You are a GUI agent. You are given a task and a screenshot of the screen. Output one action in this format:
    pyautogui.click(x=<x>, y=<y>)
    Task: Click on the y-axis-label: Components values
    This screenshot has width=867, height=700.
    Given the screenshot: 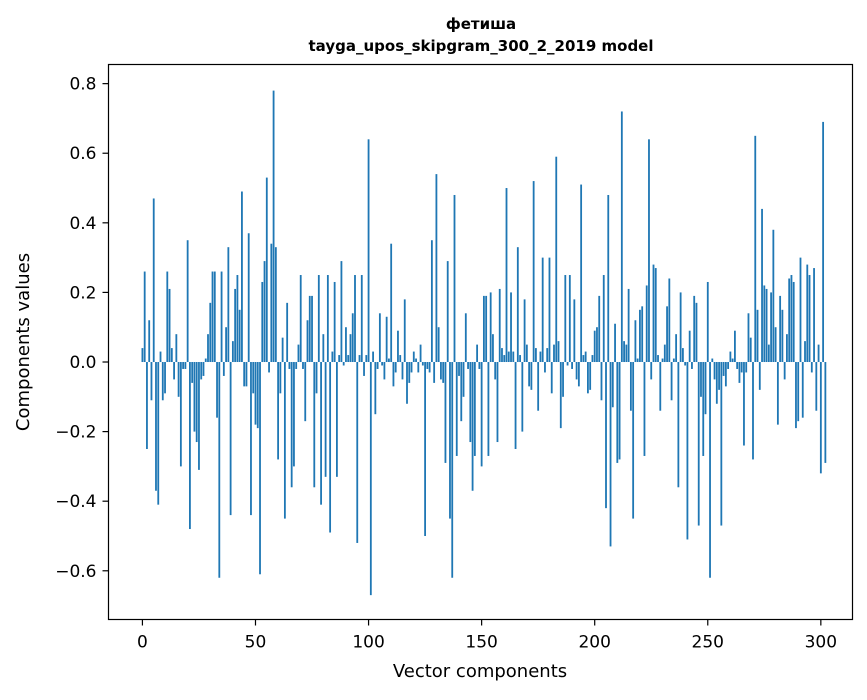 What is the action you would take?
    pyautogui.click(x=23, y=342)
    